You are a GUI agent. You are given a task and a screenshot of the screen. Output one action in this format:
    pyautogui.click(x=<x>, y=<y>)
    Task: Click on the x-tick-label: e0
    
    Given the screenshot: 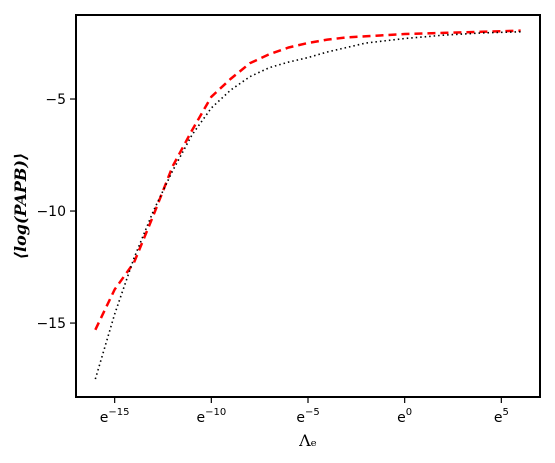 What is the action you would take?
    pyautogui.click(x=404, y=416)
    